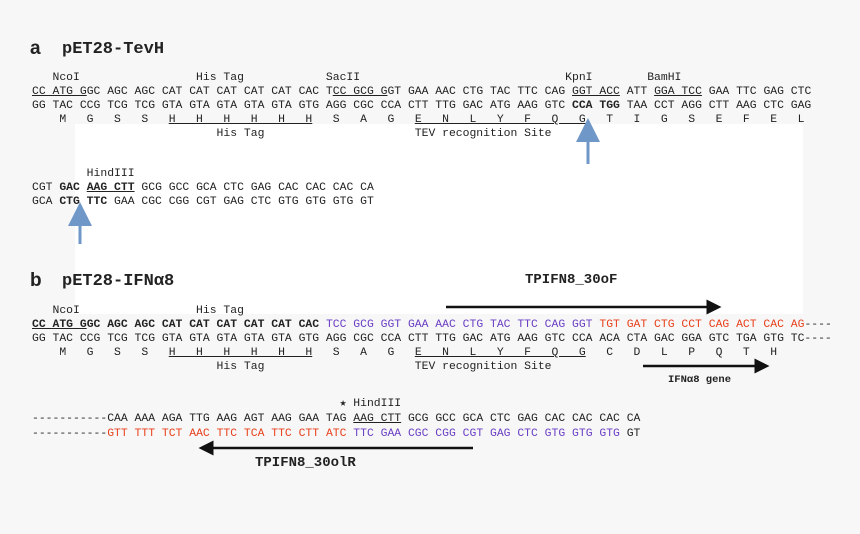 Image resolution: width=860 pixels, height=534 pixels. I want to click on sequence-segment: T I G S E F E L, so click(695, 120).